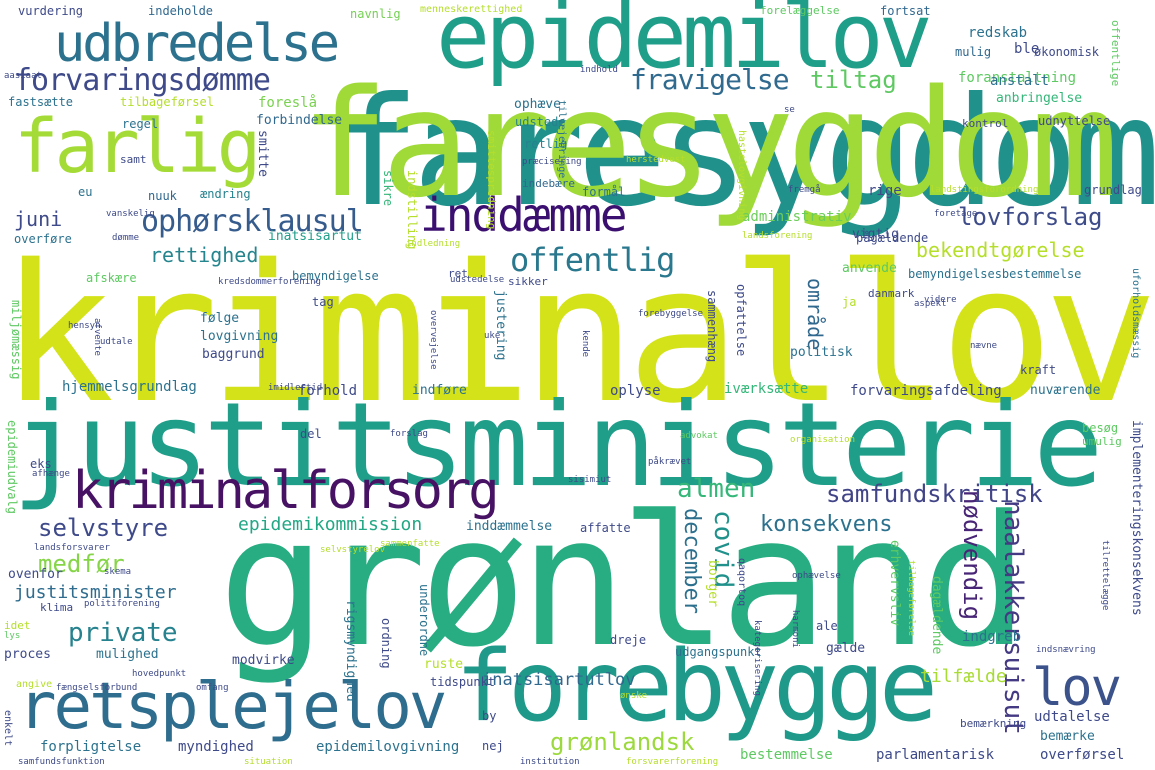 The height and width of the screenshot is (770, 1155). Describe the element at coordinates (972, 555) in the screenshot. I see `word-nodvendig: nødvendig` at that location.